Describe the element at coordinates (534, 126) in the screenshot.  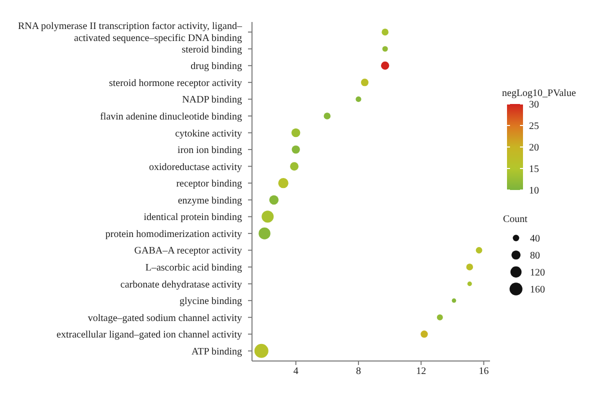
I see `color-bar-label: 25` at that location.